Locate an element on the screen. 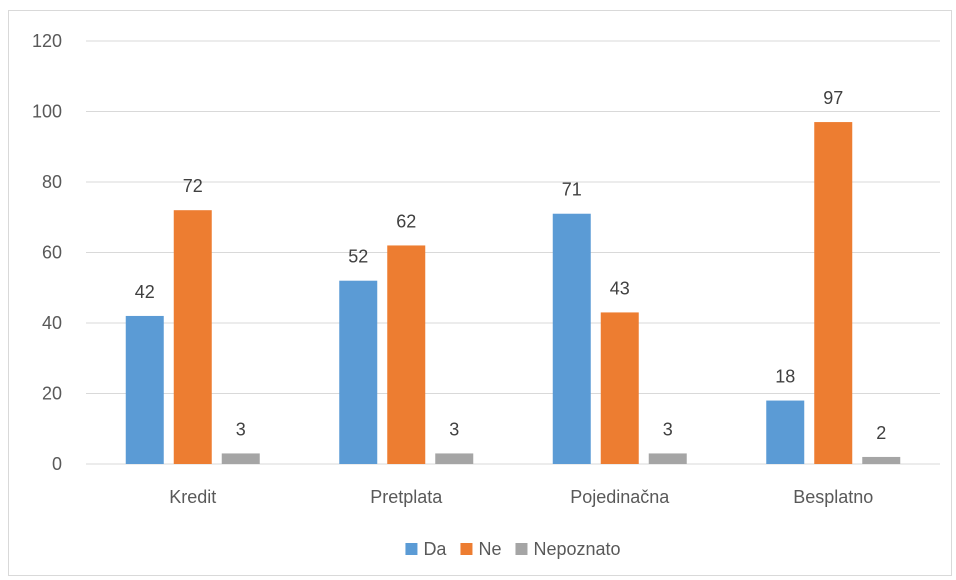 The image size is (956, 580). y-tick-label: 80 is located at coordinates (52, 182).